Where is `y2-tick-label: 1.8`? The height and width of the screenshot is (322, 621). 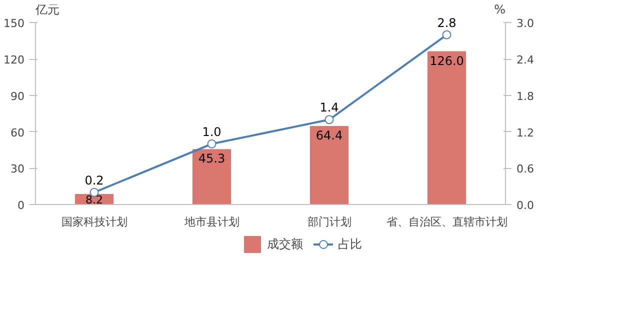 y2-tick-label: 1.8 is located at coordinates (525, 96).